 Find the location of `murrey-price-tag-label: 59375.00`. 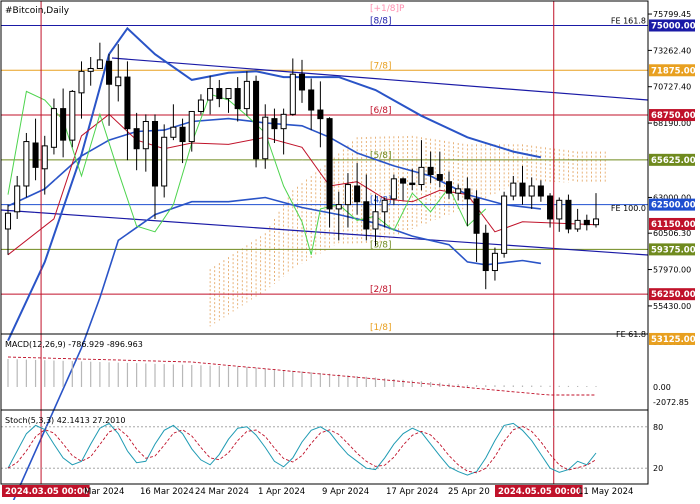

murrey-price-tag-label: 59375.00 is located at coordinates (673, 250).